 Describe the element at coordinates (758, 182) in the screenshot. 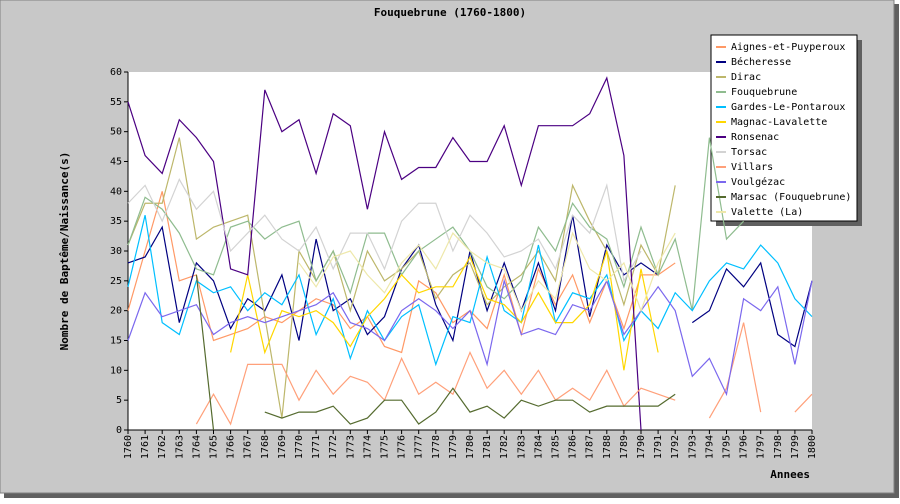

I see `legend-label: Voulgézac` at that location.